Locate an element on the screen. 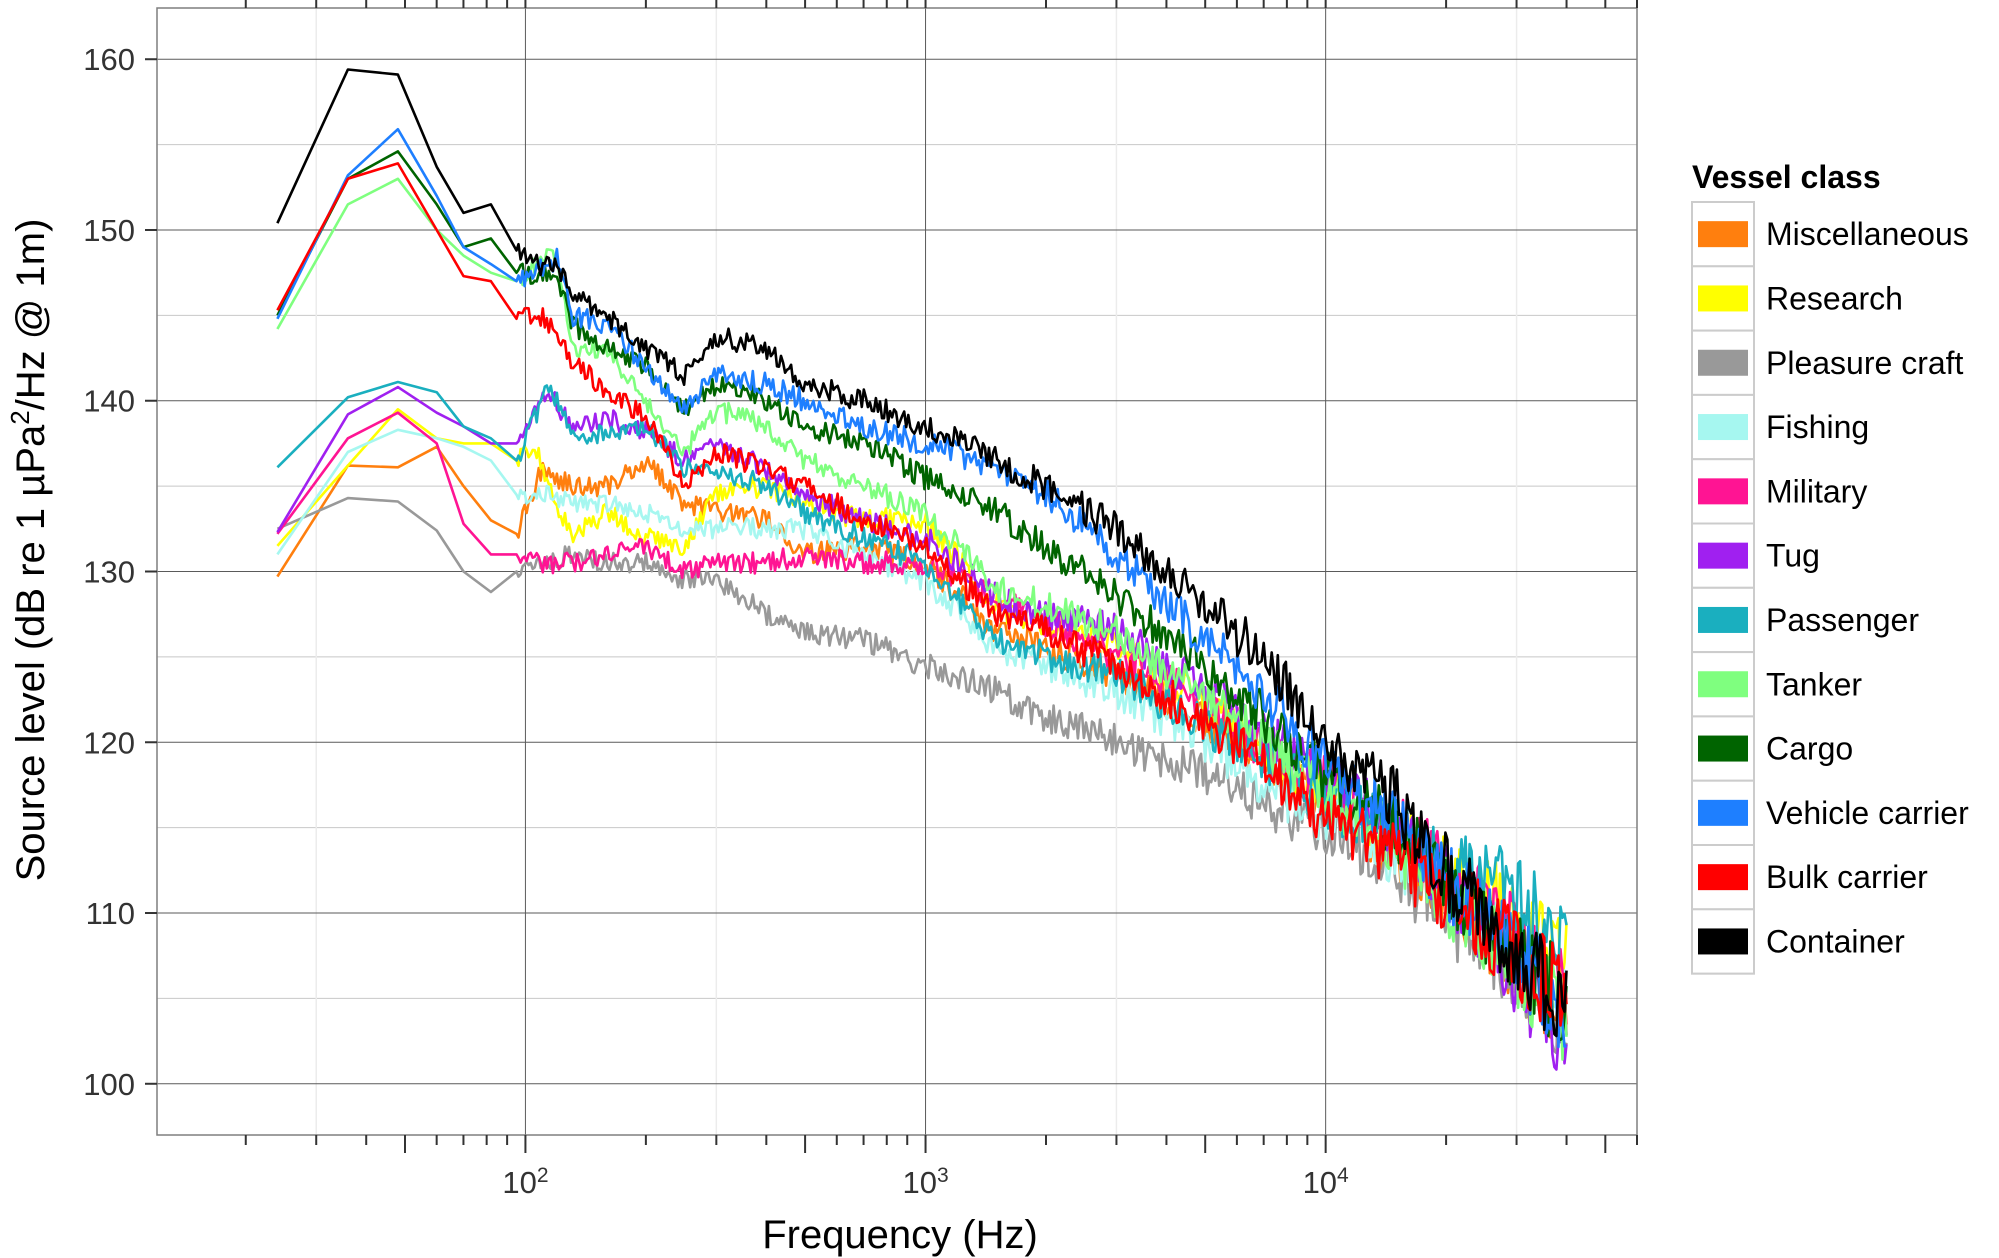  y-tick-label: 100 is located at coordinates (109, 1084).